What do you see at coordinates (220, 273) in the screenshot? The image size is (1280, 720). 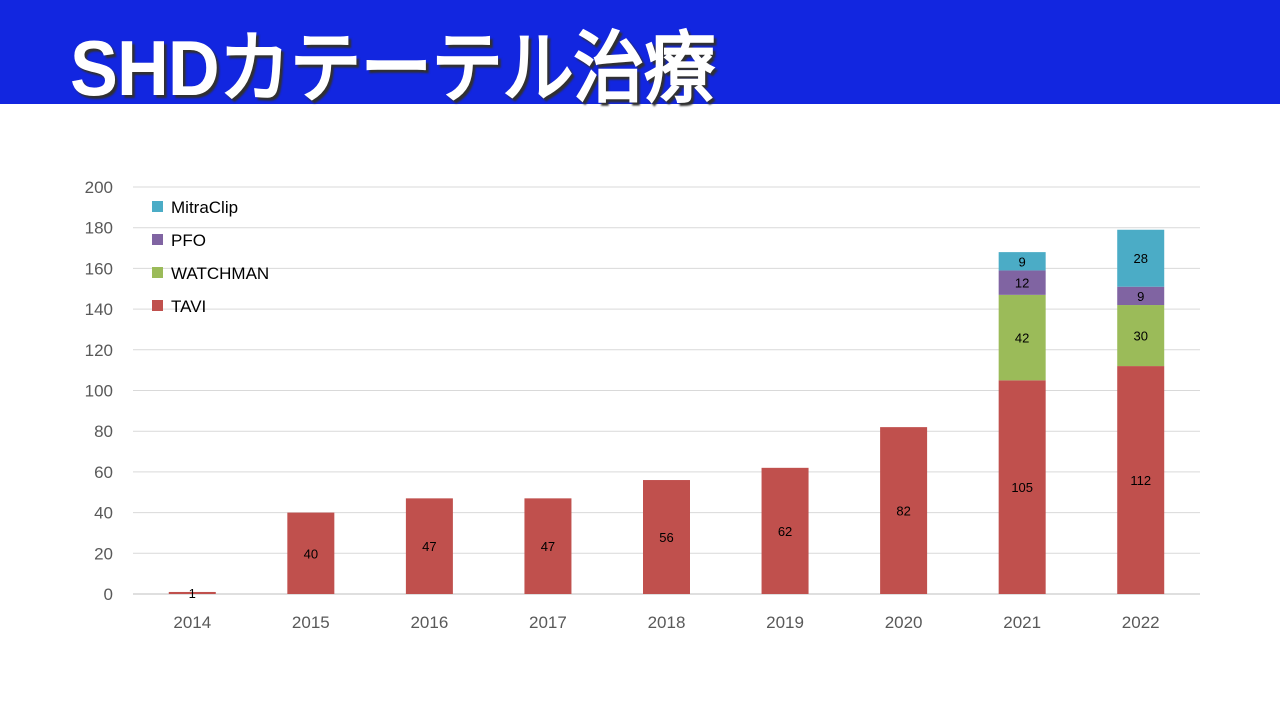 I see `legend-label: WATCHMAN` at bounding box center [220, 273].